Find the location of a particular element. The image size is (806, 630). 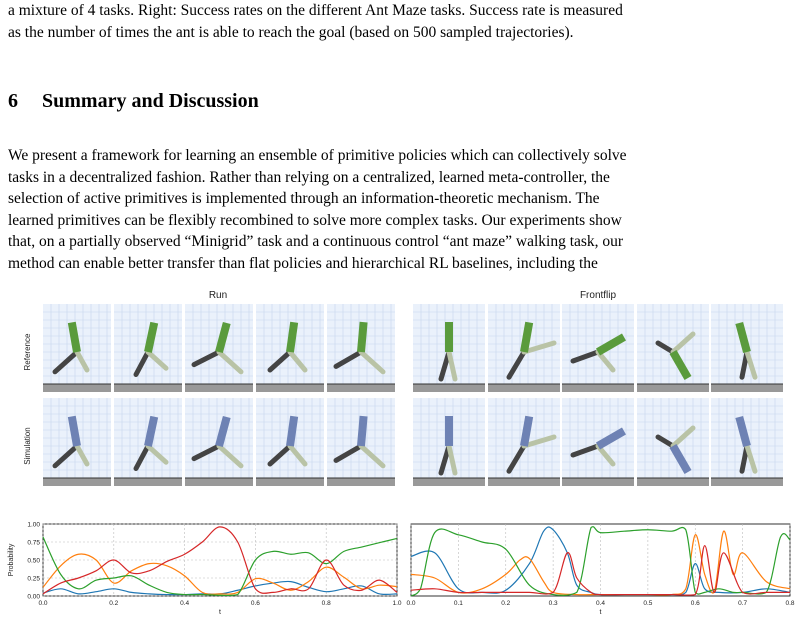

x-tick-label: 0.1 is located at coordinates (458, 603).